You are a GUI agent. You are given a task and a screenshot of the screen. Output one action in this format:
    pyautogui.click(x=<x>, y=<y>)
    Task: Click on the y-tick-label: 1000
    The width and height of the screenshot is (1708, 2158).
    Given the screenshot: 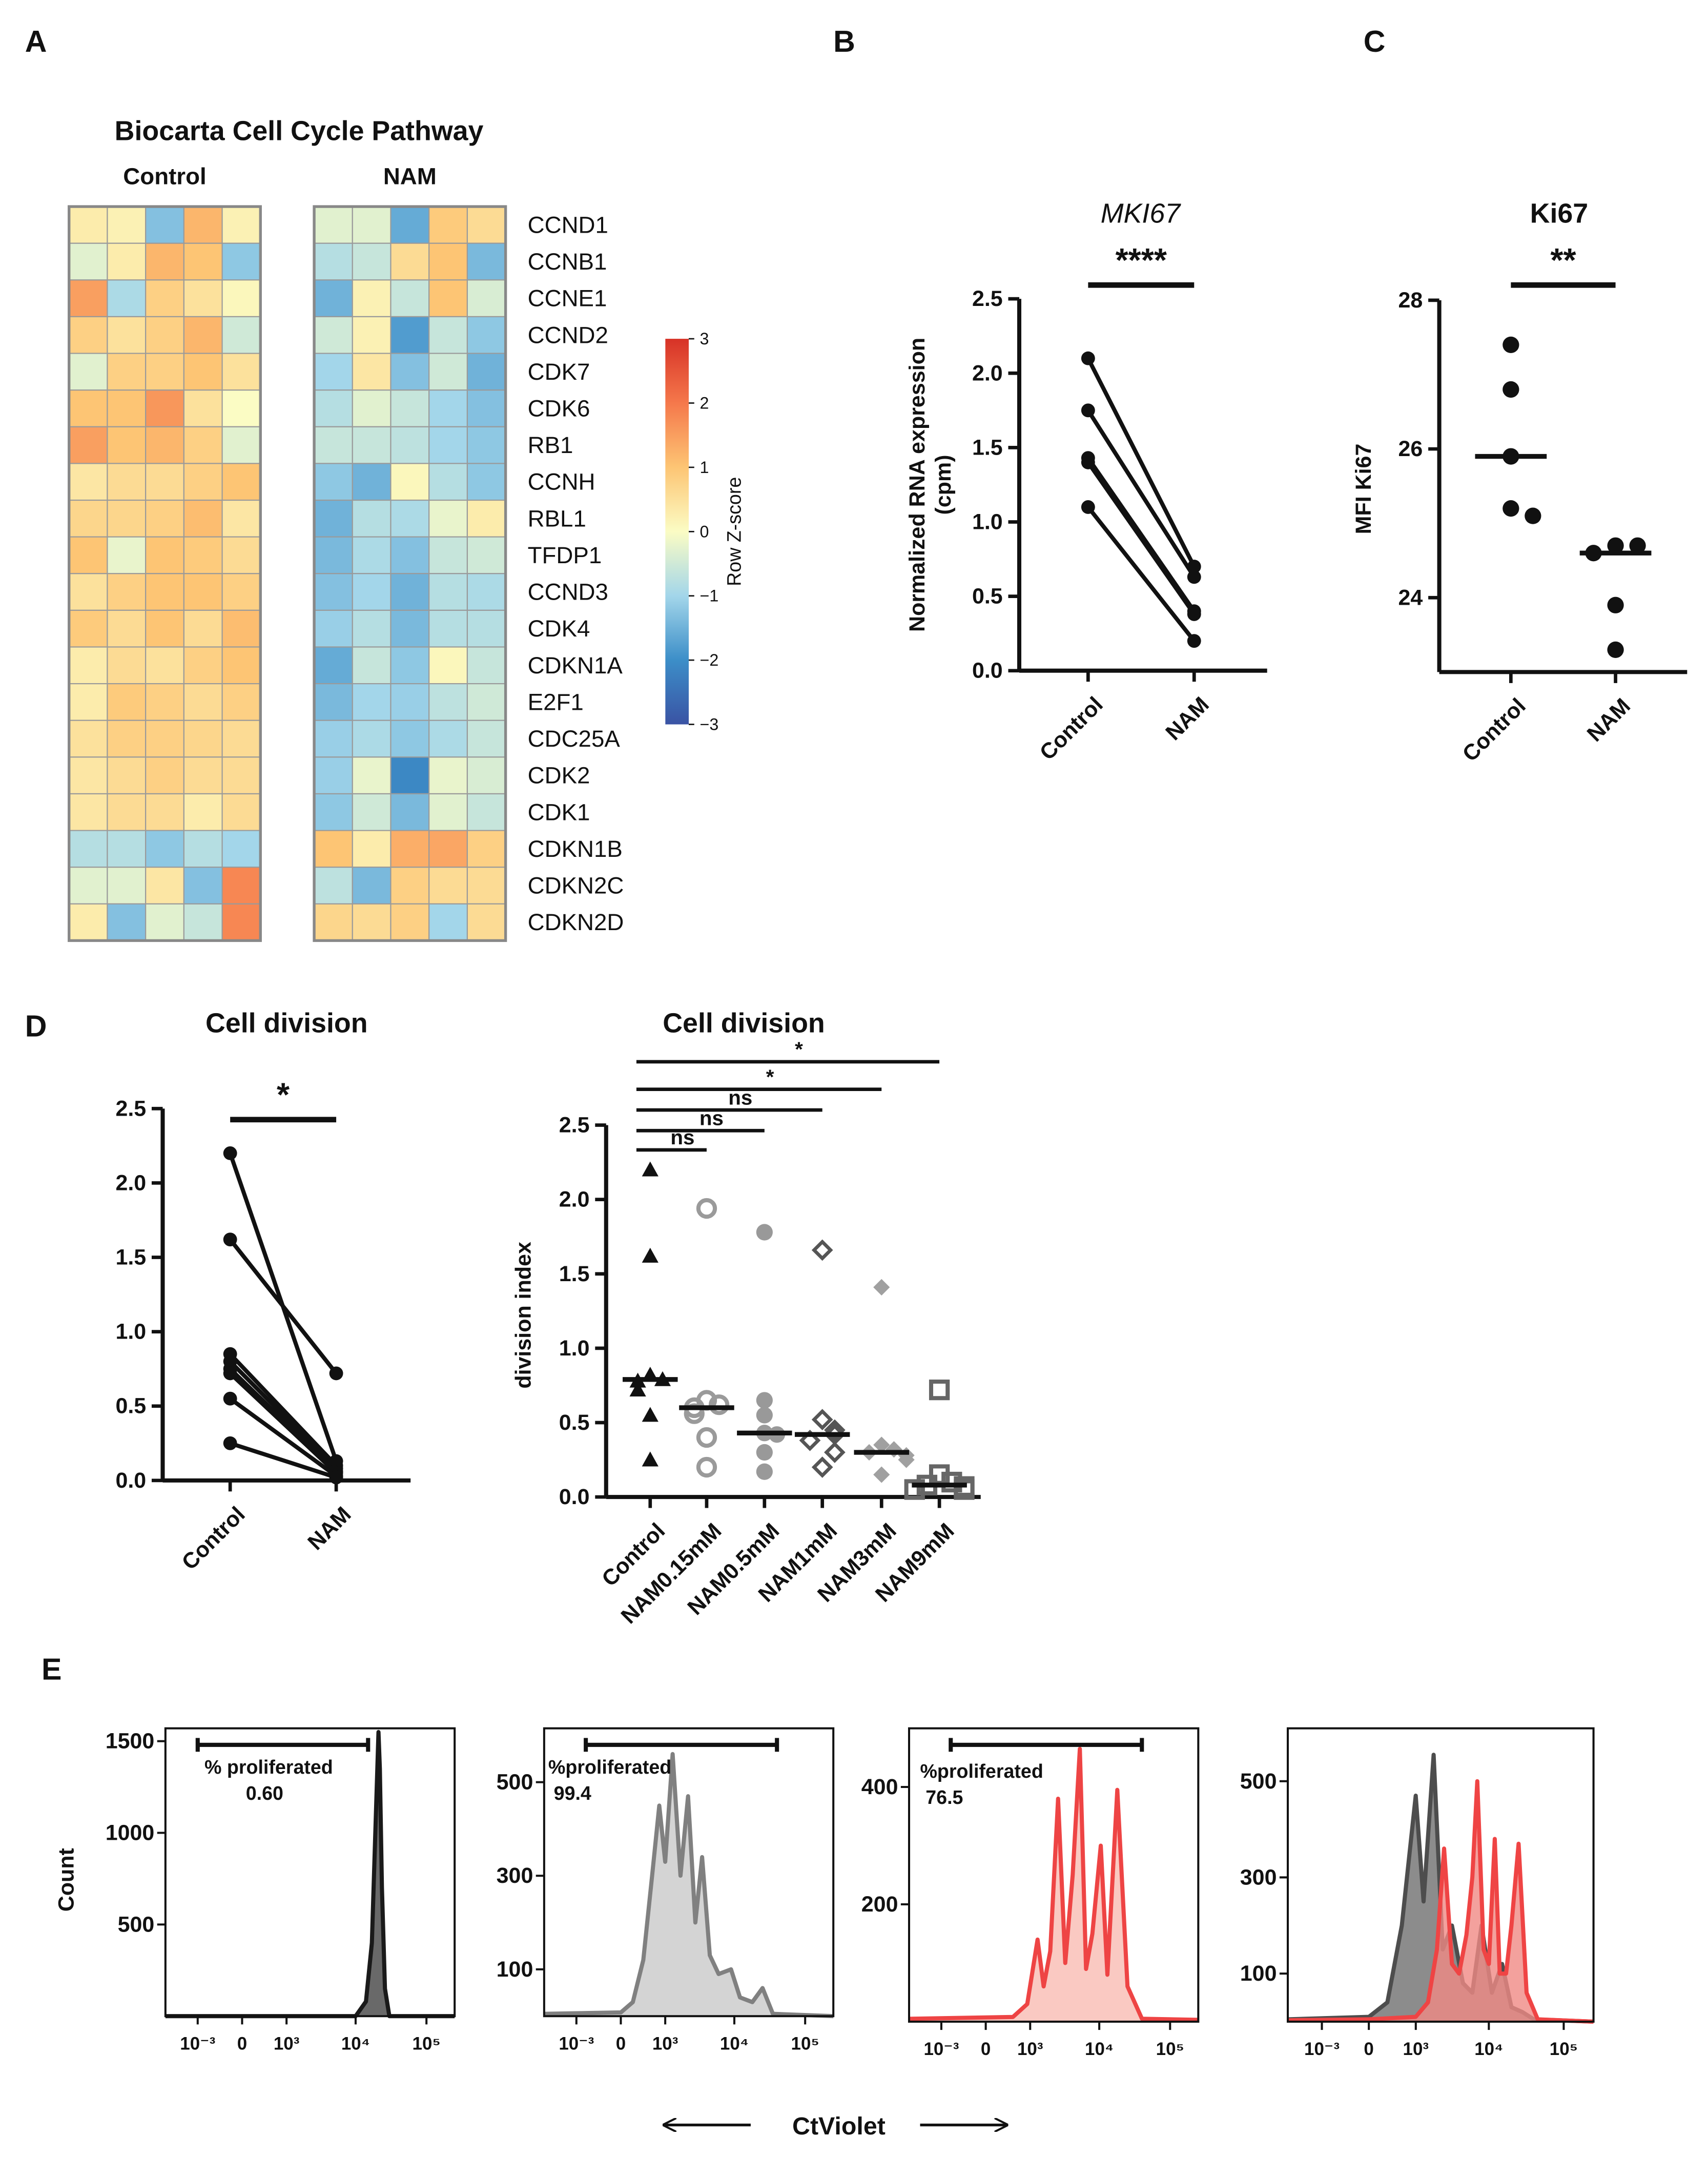 What is the action you would take?
    pyautogui.click(x=130, y=1832)
    